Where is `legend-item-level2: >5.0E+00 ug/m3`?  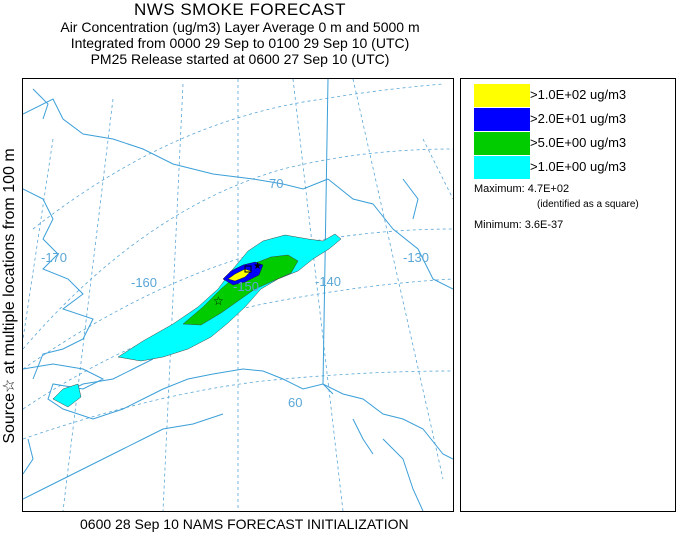
legend-item-level2: >5.0E+00 ug/m3 is located at coordinates (574, 143).